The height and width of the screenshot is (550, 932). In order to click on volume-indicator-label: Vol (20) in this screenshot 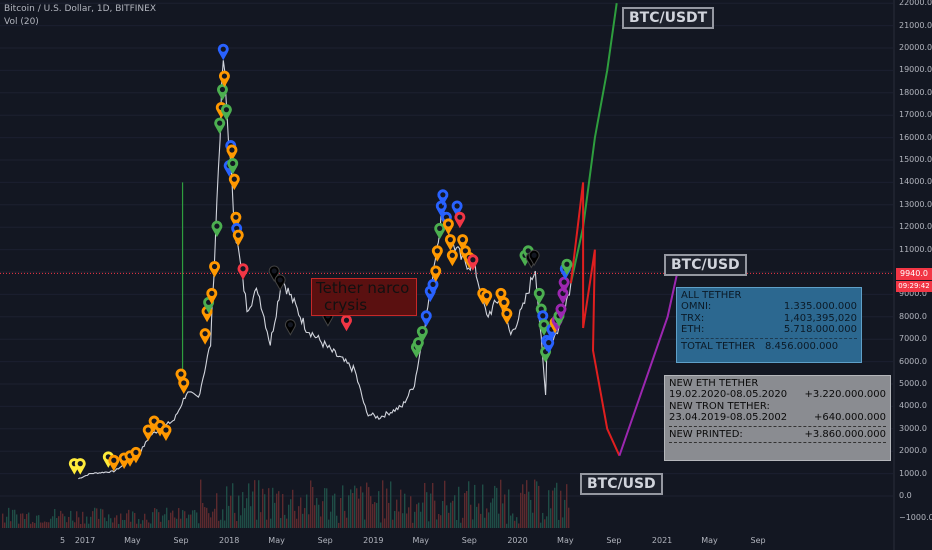, I will do `click(21, 22)`.